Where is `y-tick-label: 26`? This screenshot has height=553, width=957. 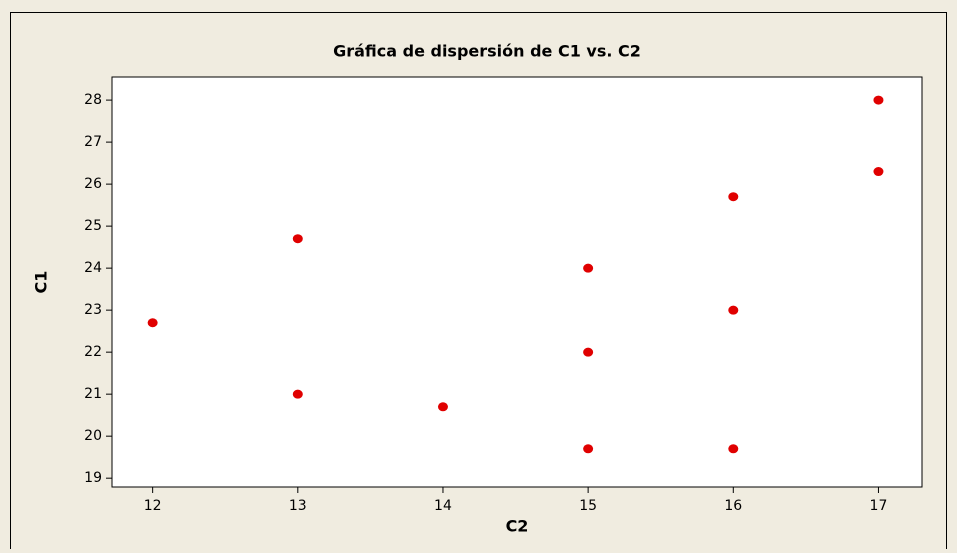 y-tick-label: 26 is located at coordinates (93, 184).